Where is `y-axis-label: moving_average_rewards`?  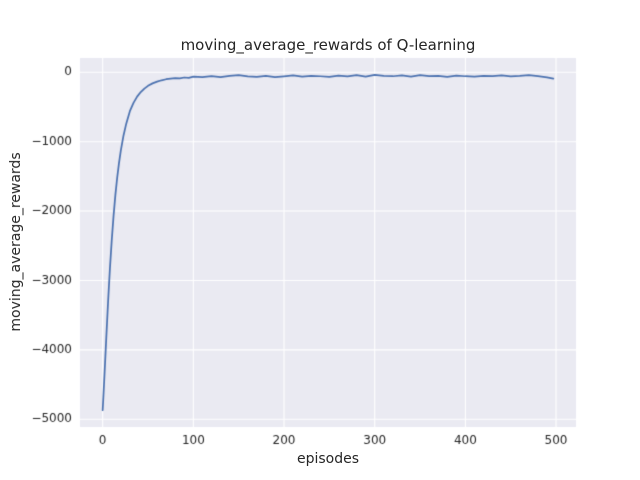 y-axis-label: moving_average_rewards is located at coordinates (16, 242).